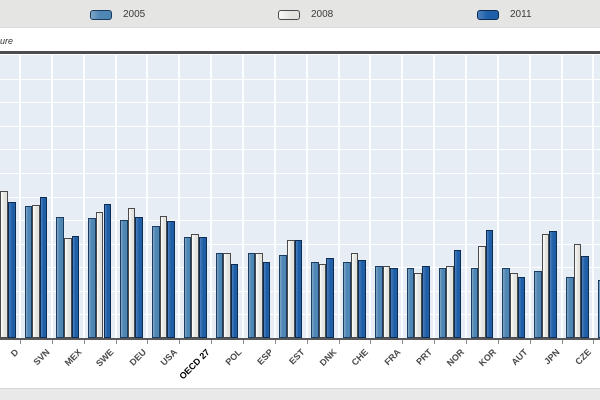 Image resolution: width=600 pixels, height=400 pixels. I want to click on x-axis-line, so click(300, 339).